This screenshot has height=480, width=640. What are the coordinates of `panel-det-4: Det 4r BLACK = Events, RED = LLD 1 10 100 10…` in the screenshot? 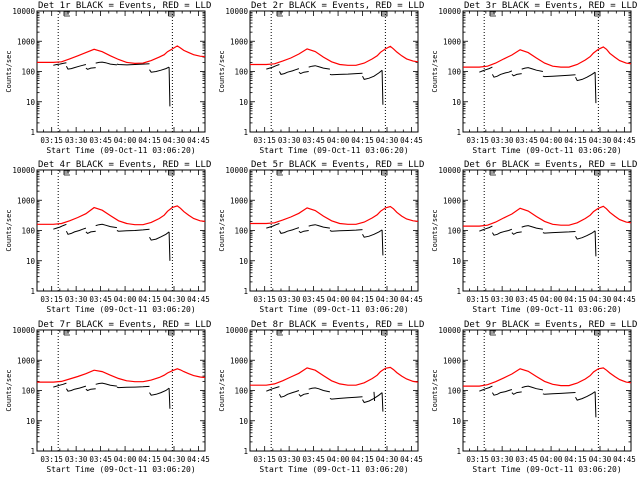 It's located at (108, 237).